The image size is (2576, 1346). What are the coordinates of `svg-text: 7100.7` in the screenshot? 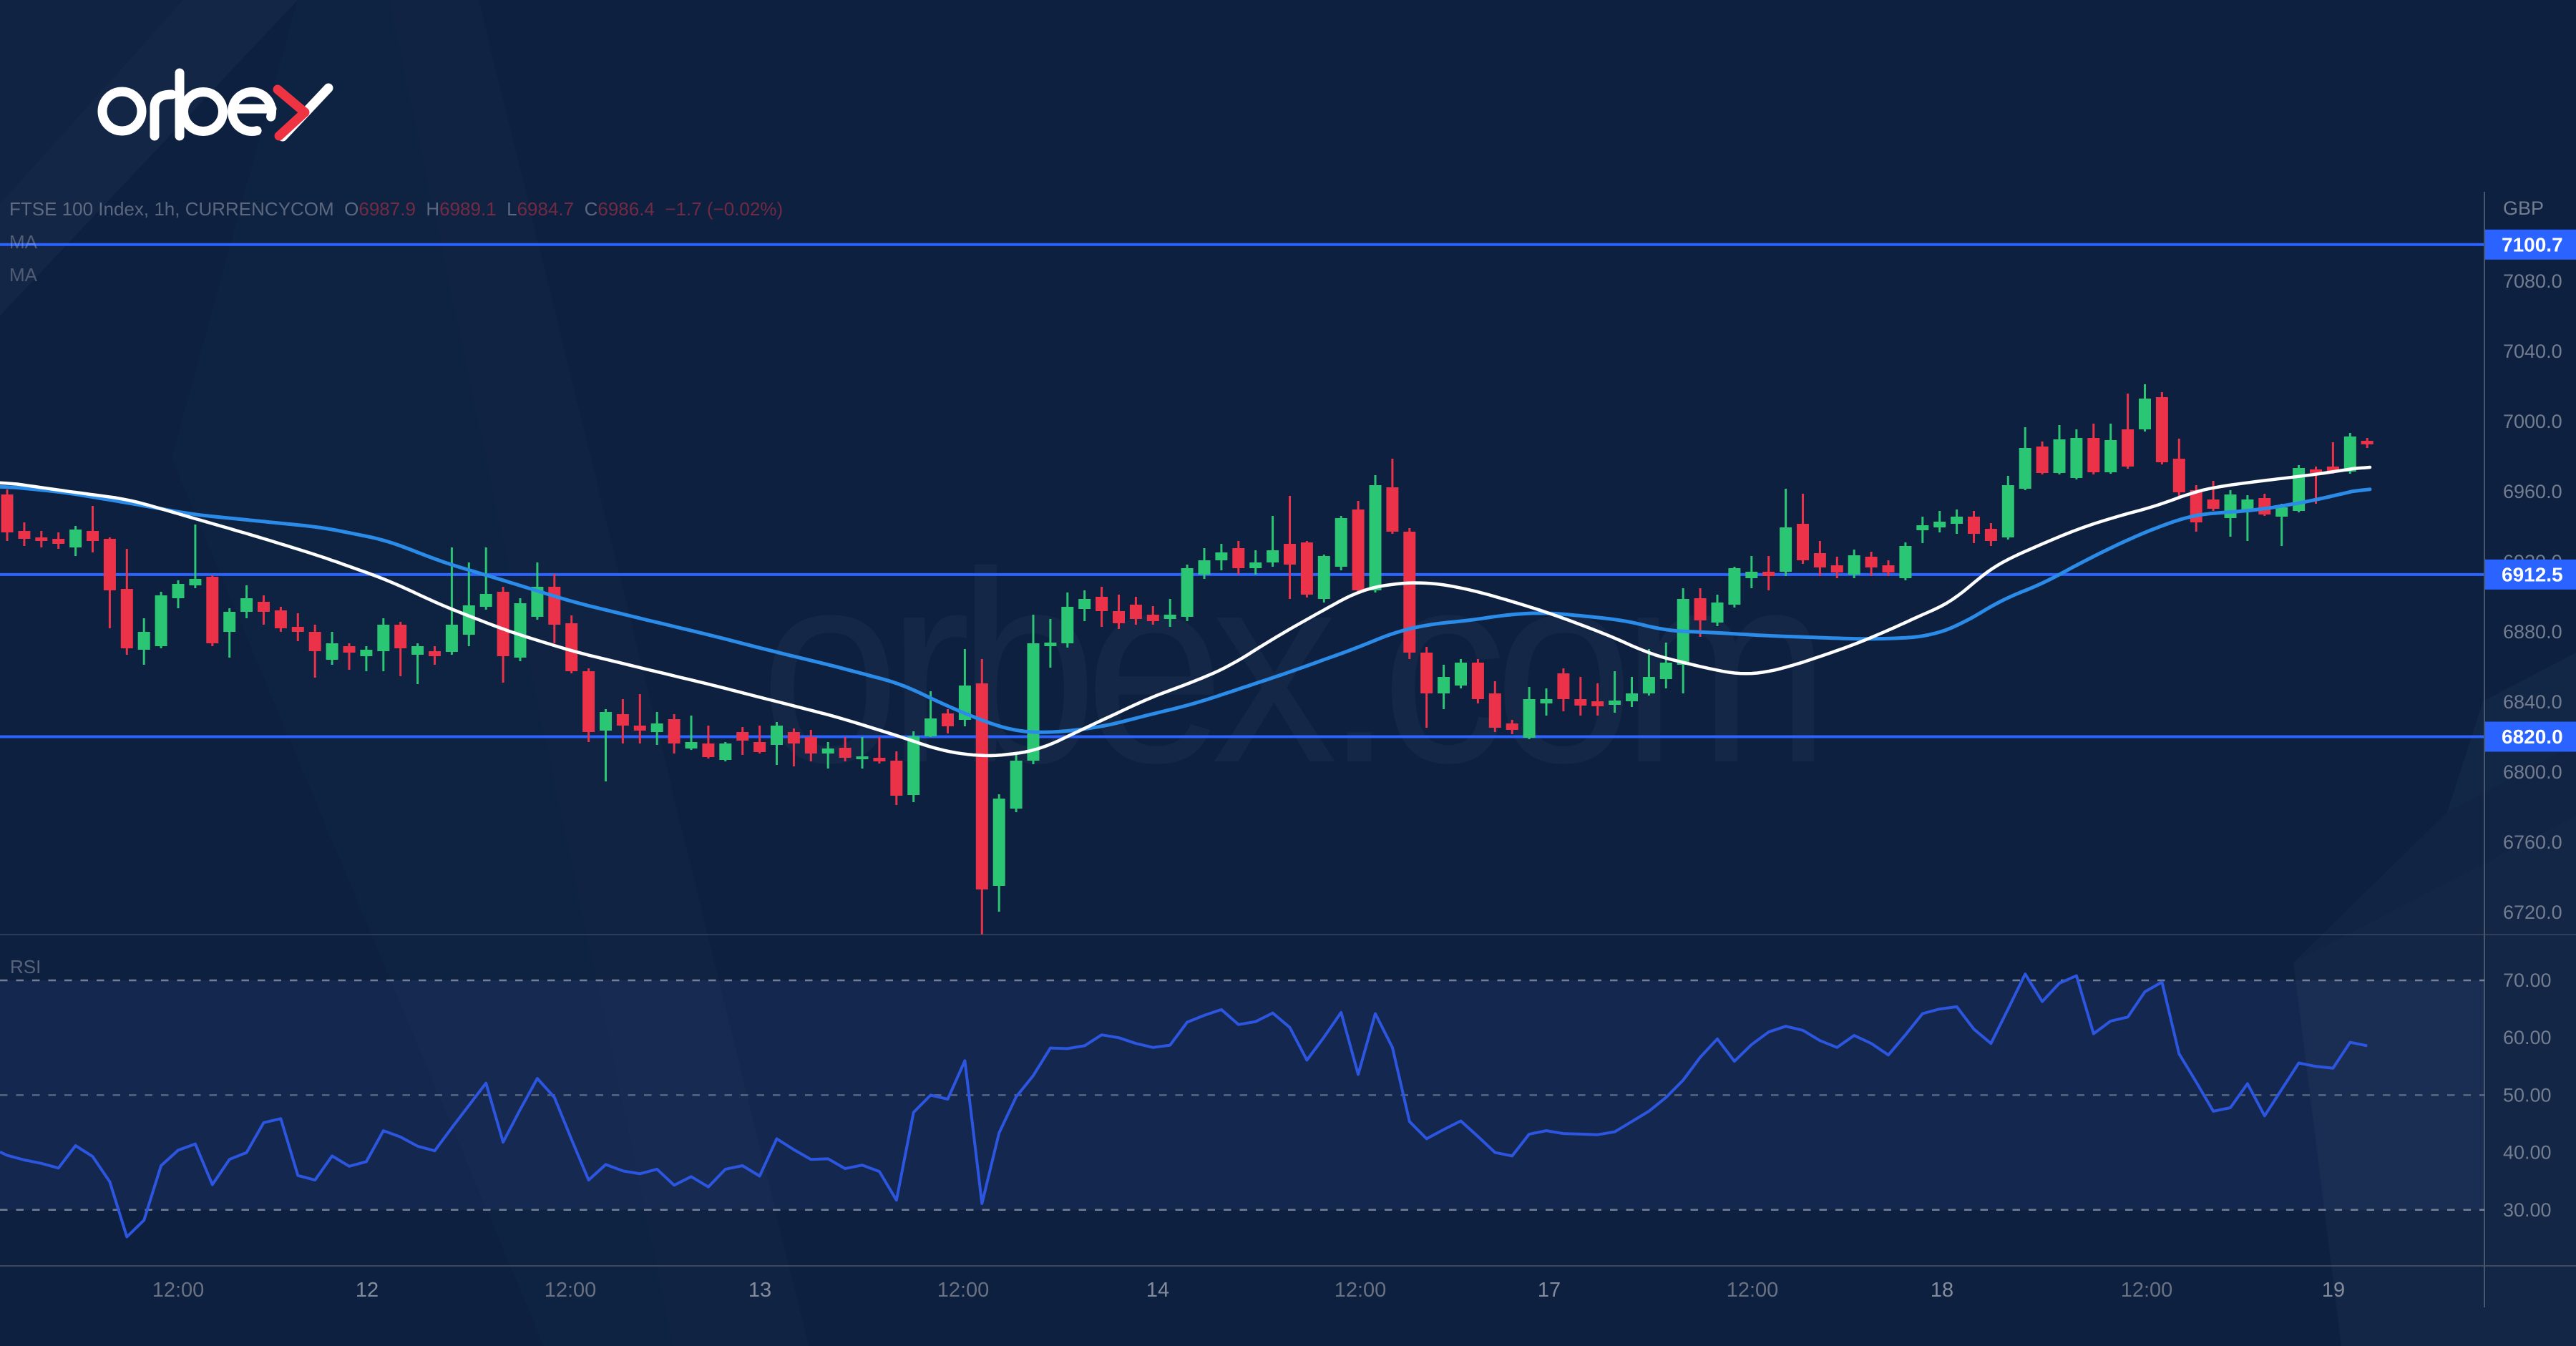 It's located at (2532, 244).